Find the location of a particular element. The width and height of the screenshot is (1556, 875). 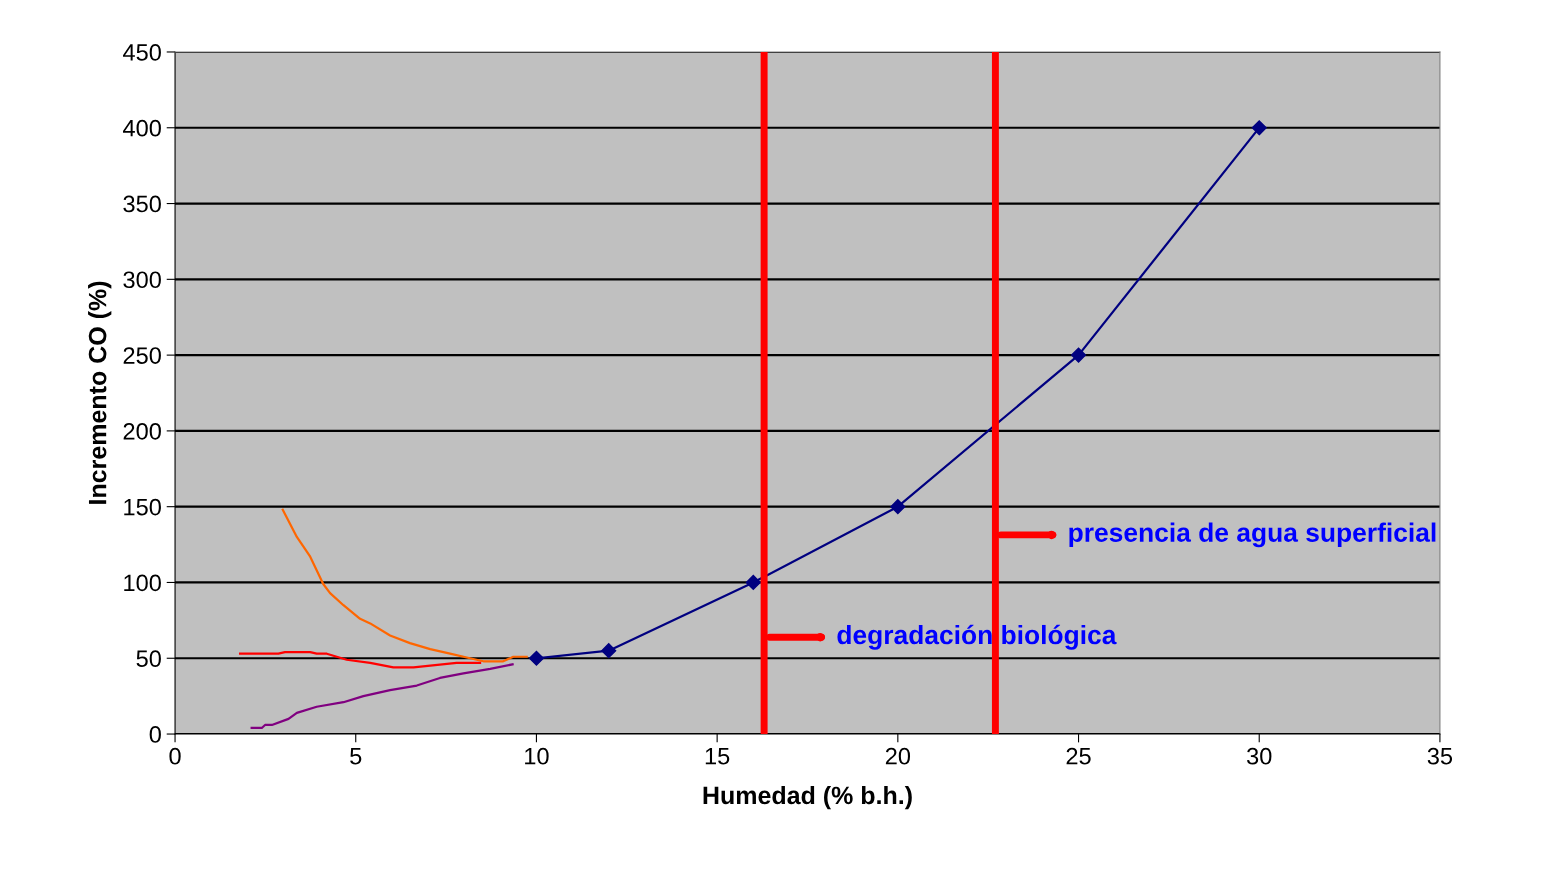

y-tick-label: 0 is located at coordinates (155, 734).